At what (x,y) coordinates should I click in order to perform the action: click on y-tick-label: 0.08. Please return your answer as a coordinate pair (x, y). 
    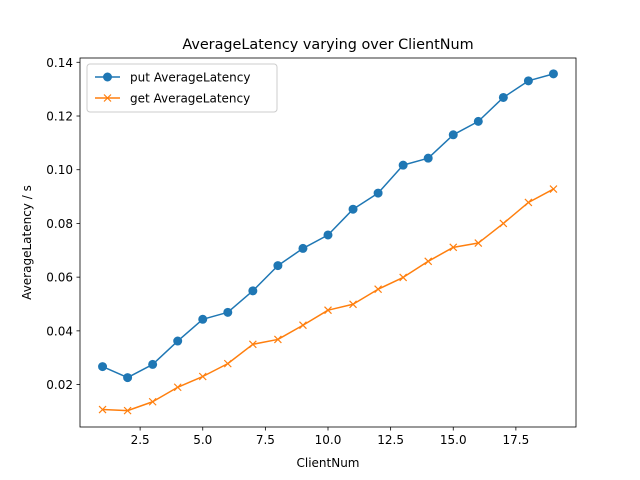
    Looking at the image, I should click on (59, 224).